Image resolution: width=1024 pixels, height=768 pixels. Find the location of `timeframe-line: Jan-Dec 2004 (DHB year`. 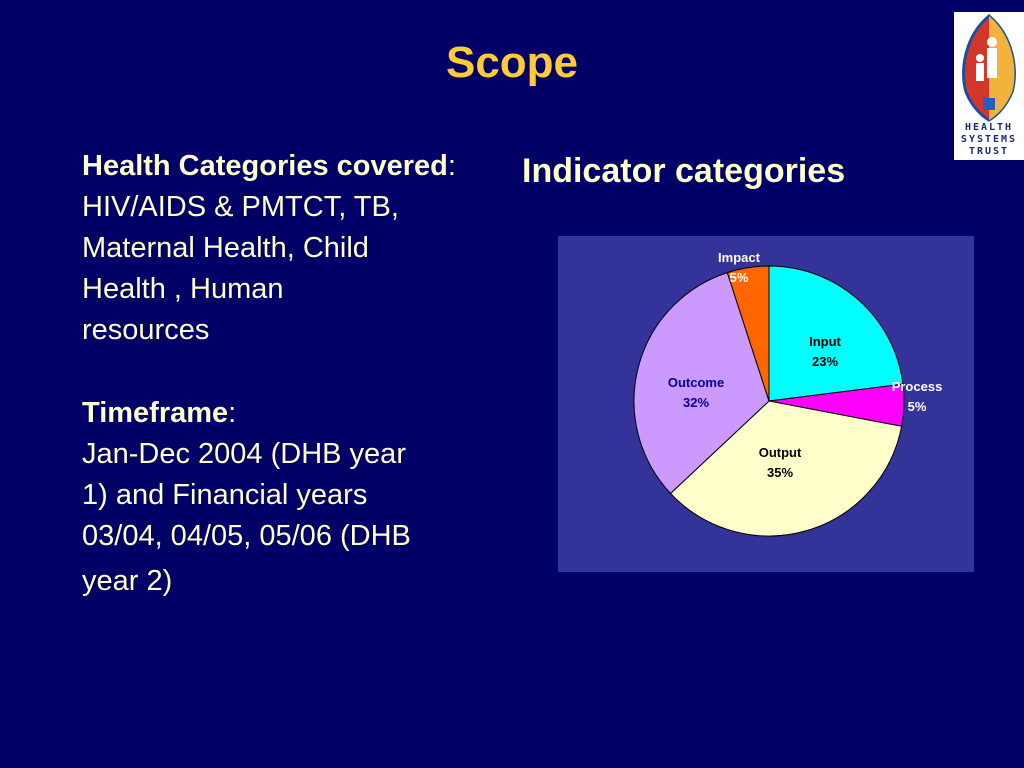

timeframe-line: Jan-Dec 2004 (DHB year is located at coordinates (244, 454).